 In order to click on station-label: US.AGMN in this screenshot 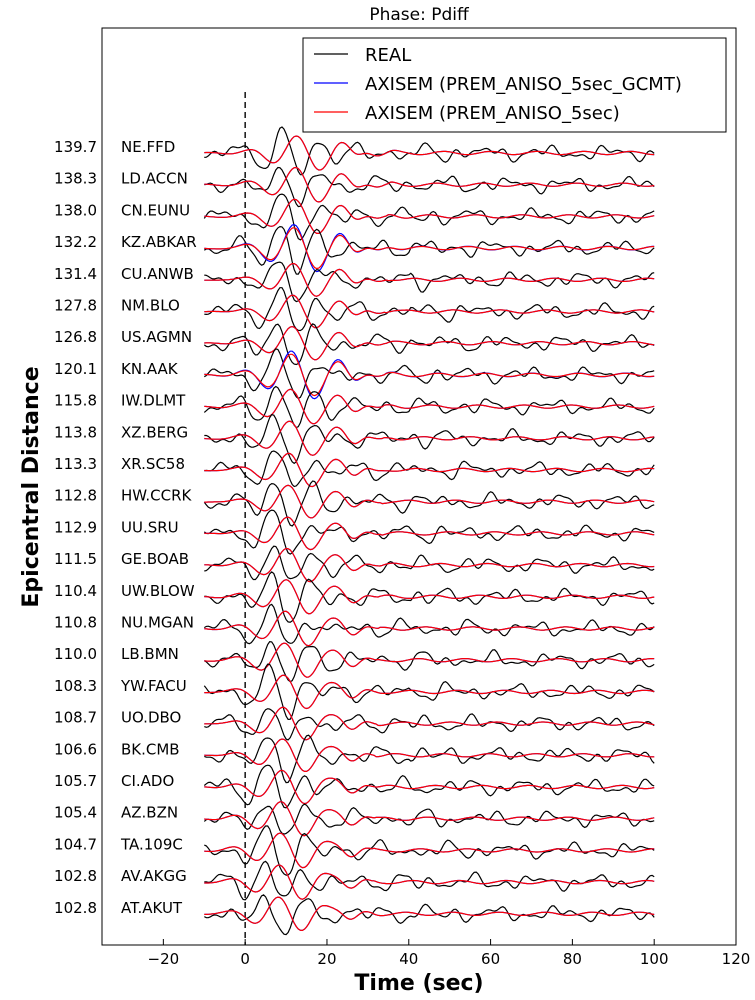, I will do `click(156, 337)`.